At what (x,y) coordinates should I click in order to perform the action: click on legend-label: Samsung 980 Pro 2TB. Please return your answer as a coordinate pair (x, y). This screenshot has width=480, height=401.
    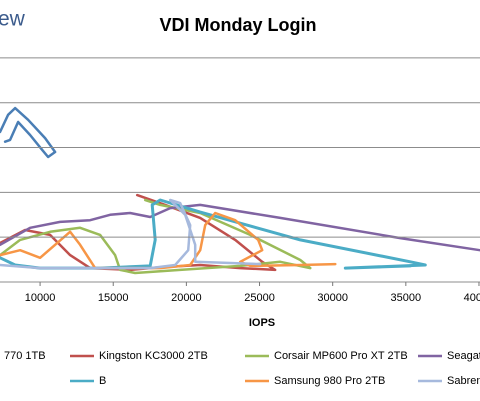
    Looking at the image, I should click on (329, 381).